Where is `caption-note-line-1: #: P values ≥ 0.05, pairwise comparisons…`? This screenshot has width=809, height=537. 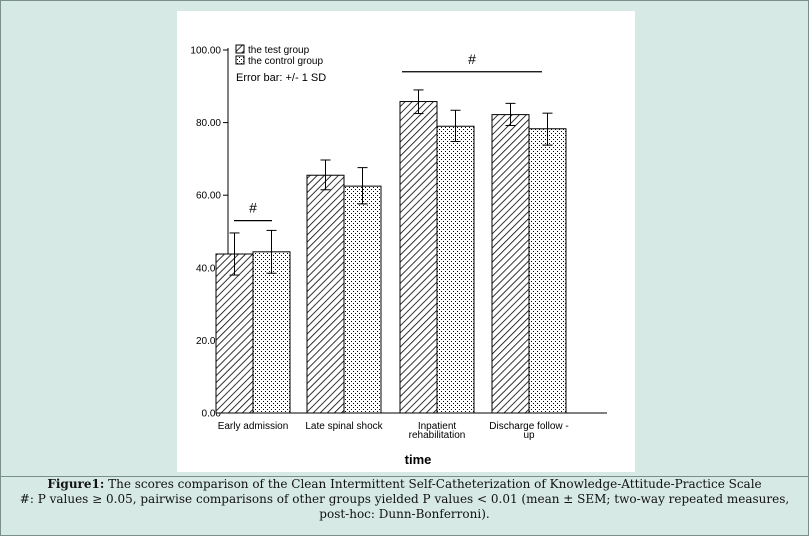
caption-note-line-1: #: P values ≥ 0.05, pairwise comparisons… is located at coordinates (404, 499).